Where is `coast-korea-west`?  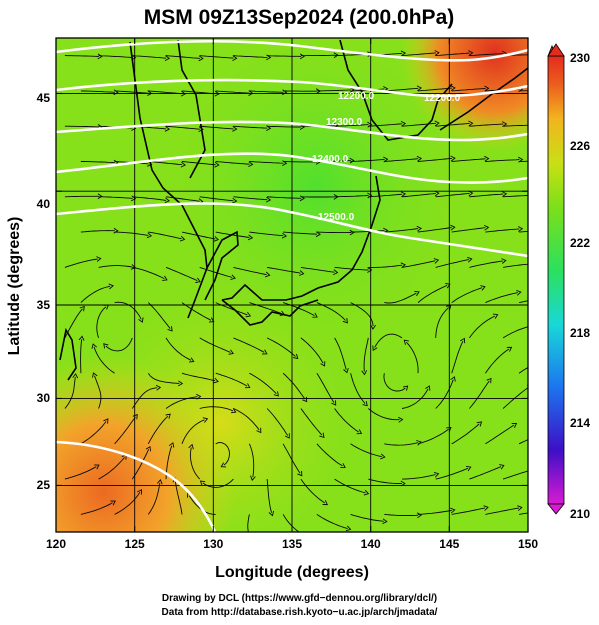
coast-korea-west is located at coordinates (221, 265).